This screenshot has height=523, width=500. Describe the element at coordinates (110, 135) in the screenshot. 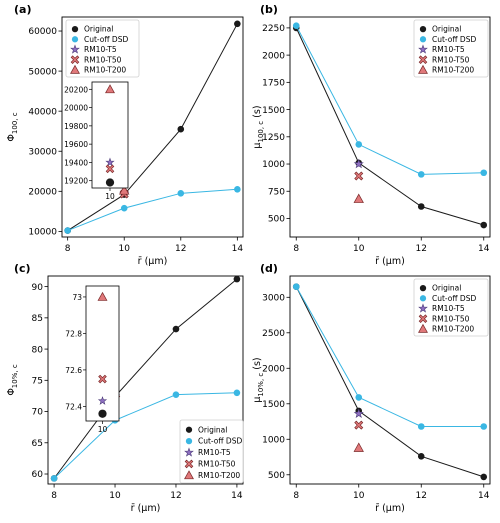

I see `inset-frame` at that location.